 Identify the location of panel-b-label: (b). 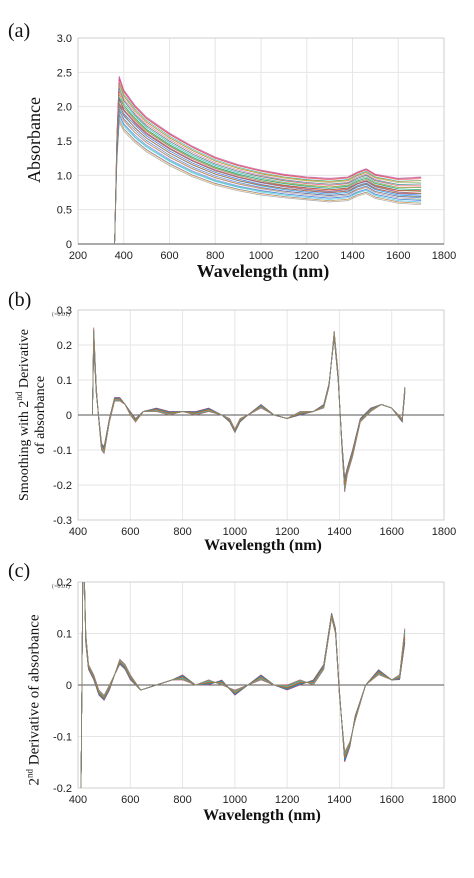
(20, 300).